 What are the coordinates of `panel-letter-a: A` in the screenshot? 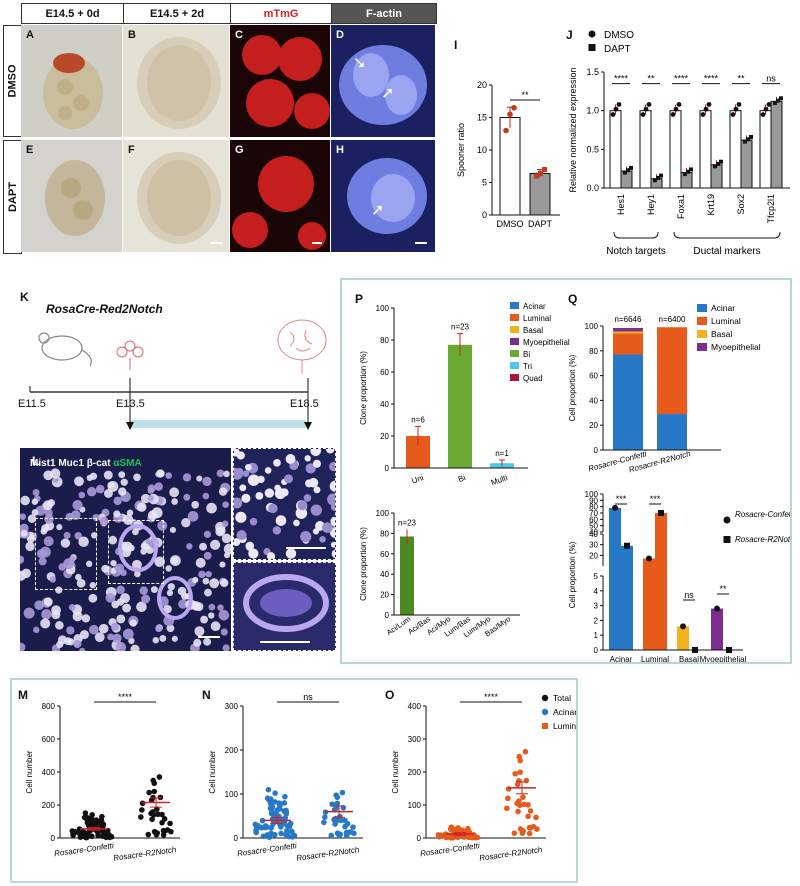 It's located at (30, 35).